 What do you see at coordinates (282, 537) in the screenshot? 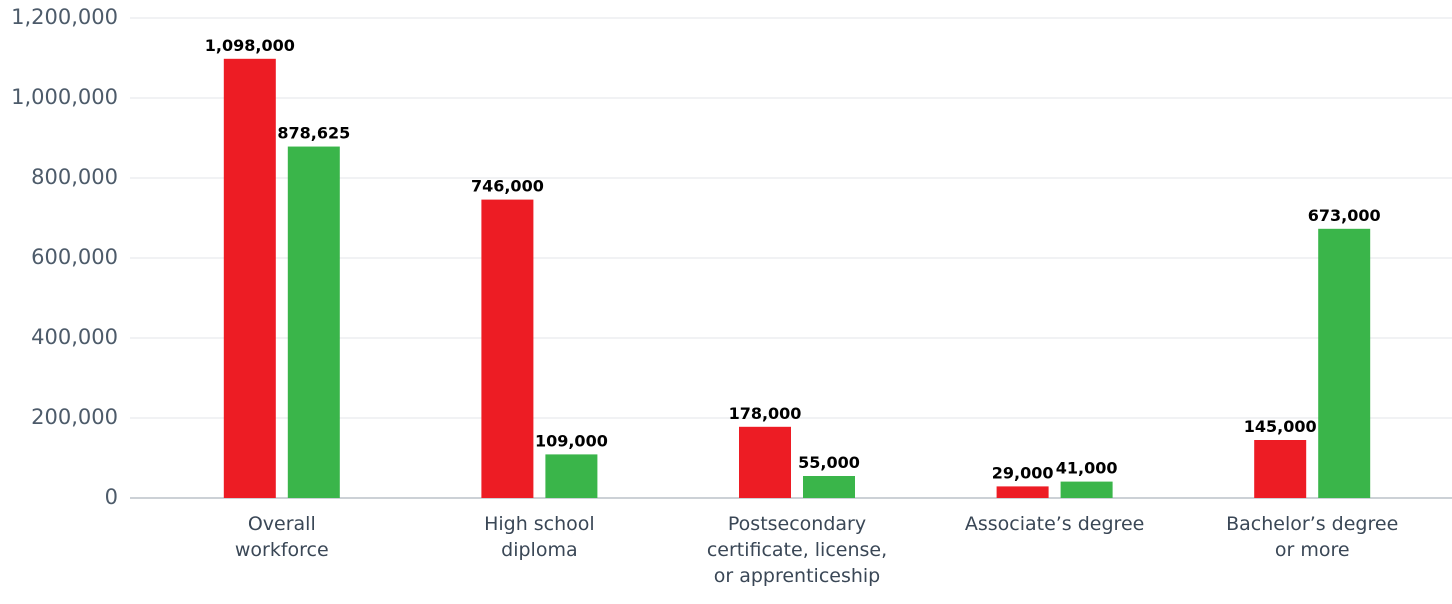
I see `x-tick-label: Overall workforce` at bounding box center [282, 537].